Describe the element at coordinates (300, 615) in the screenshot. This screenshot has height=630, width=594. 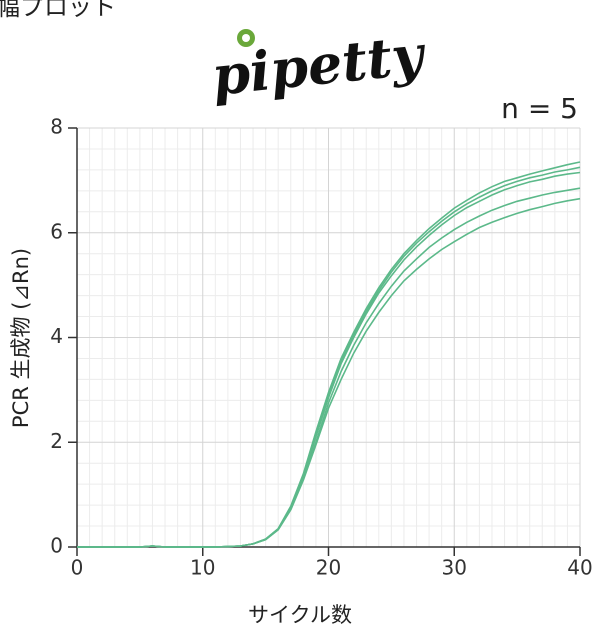
I see `x-axis-label: サイクル数` at that location.